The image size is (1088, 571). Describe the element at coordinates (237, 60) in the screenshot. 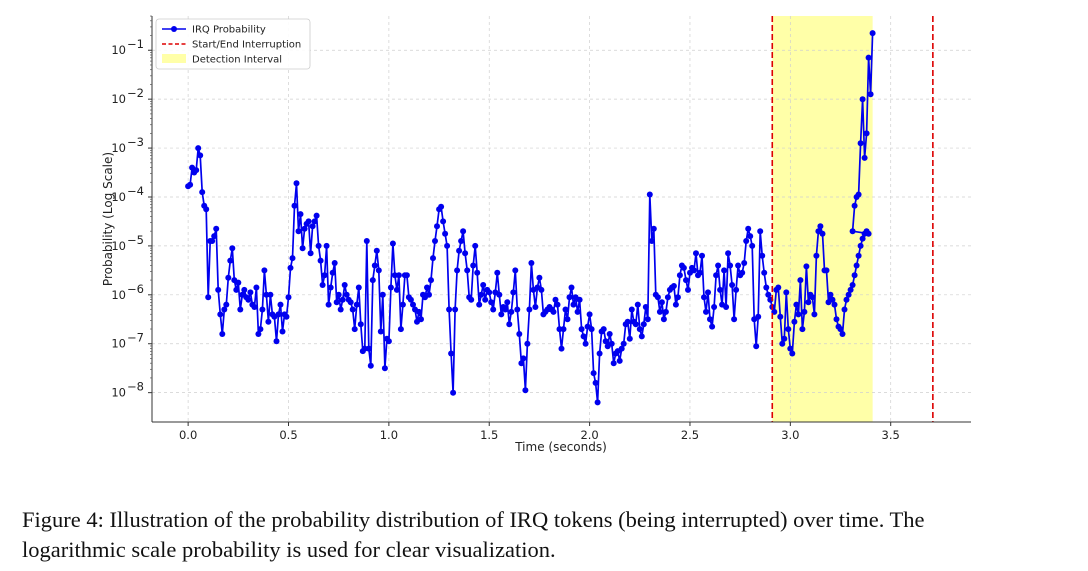

I see `legend-label-detection: Detection Interval` at that location.